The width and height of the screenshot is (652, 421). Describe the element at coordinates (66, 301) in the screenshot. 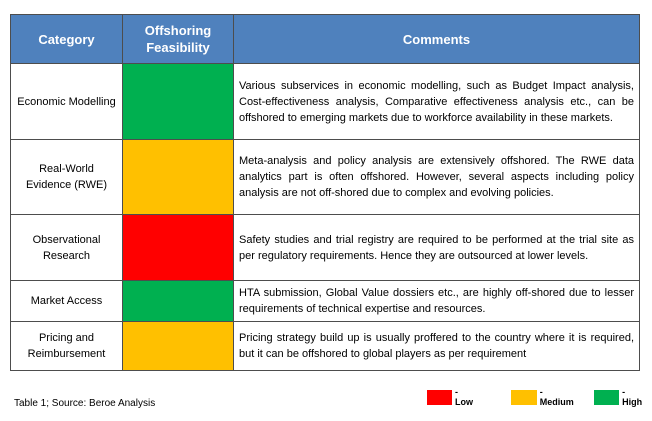

I see `category-cell: Market Access` at that location.